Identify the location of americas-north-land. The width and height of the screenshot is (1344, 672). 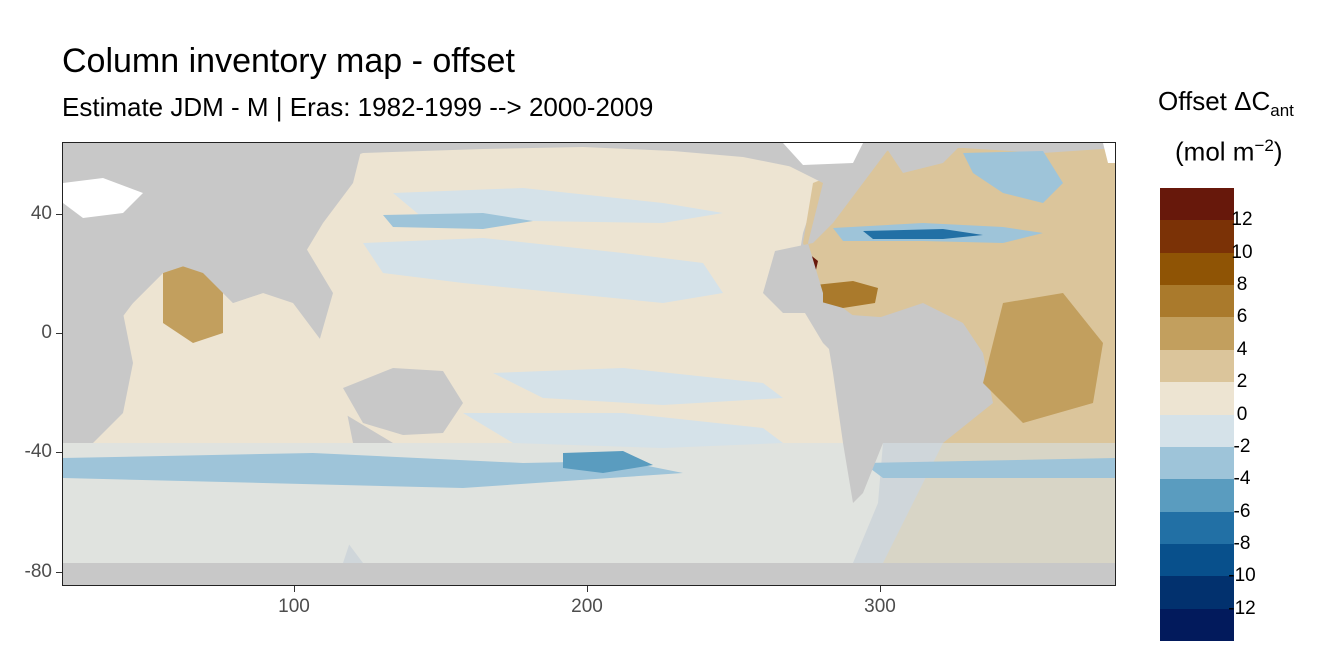
(818, 228).